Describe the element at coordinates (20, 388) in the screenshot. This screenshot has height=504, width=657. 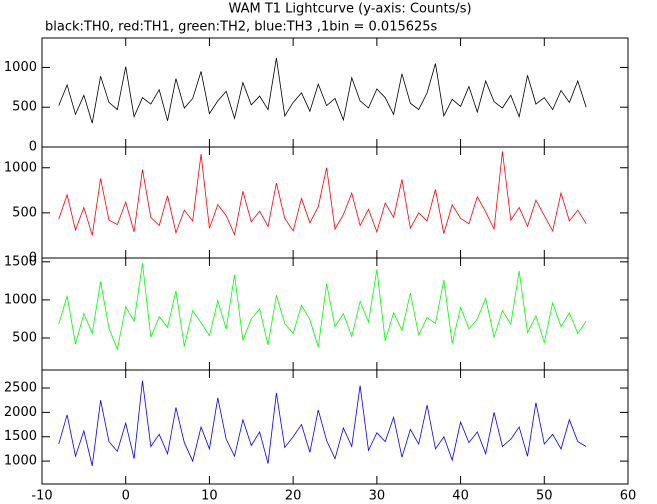
I see `y-tick-label: 2500` at that location.